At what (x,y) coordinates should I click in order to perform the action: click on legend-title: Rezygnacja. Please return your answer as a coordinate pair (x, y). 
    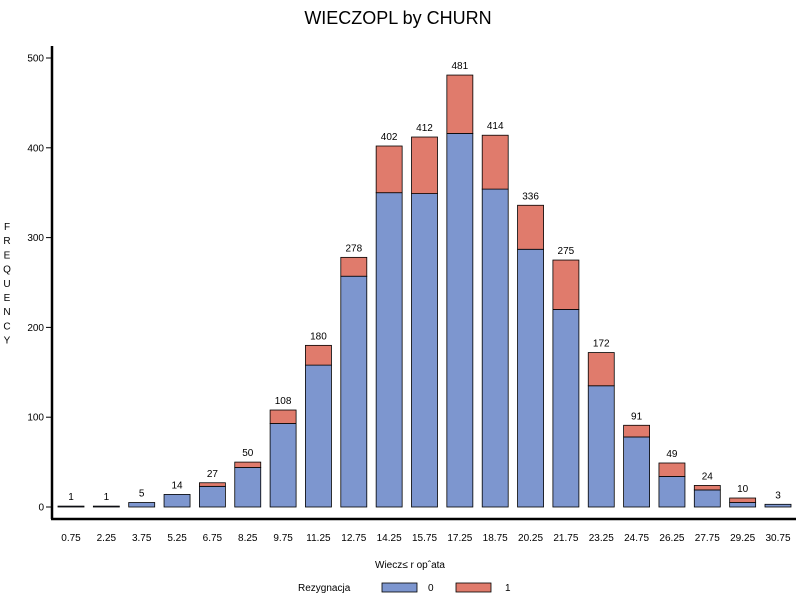
    Looking at the image, I should click on (324, 588).